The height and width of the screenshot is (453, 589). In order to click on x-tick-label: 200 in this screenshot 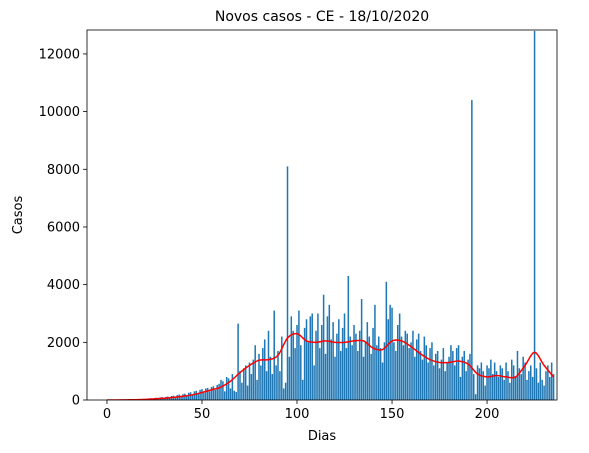, I will do `click(487, 414)`.